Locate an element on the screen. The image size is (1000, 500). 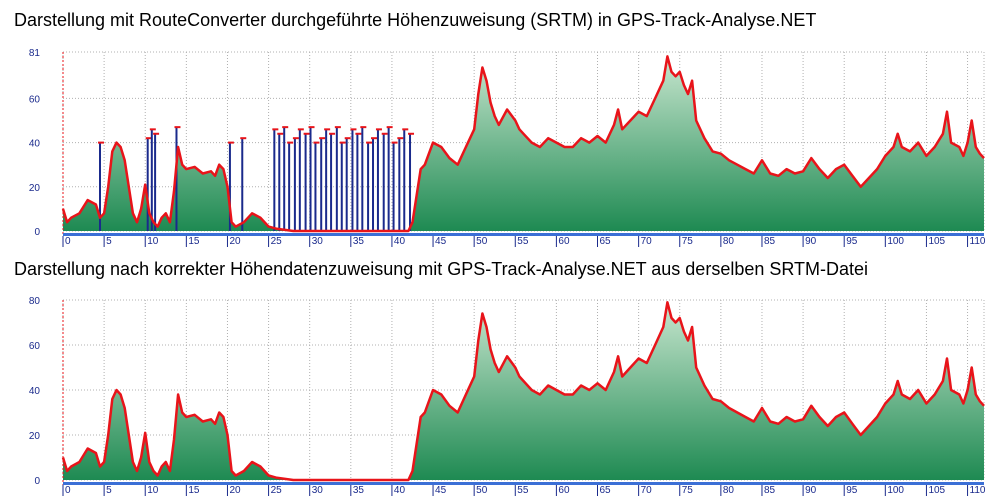
y-tick-label: 80 is located at coordinates (35, 301).